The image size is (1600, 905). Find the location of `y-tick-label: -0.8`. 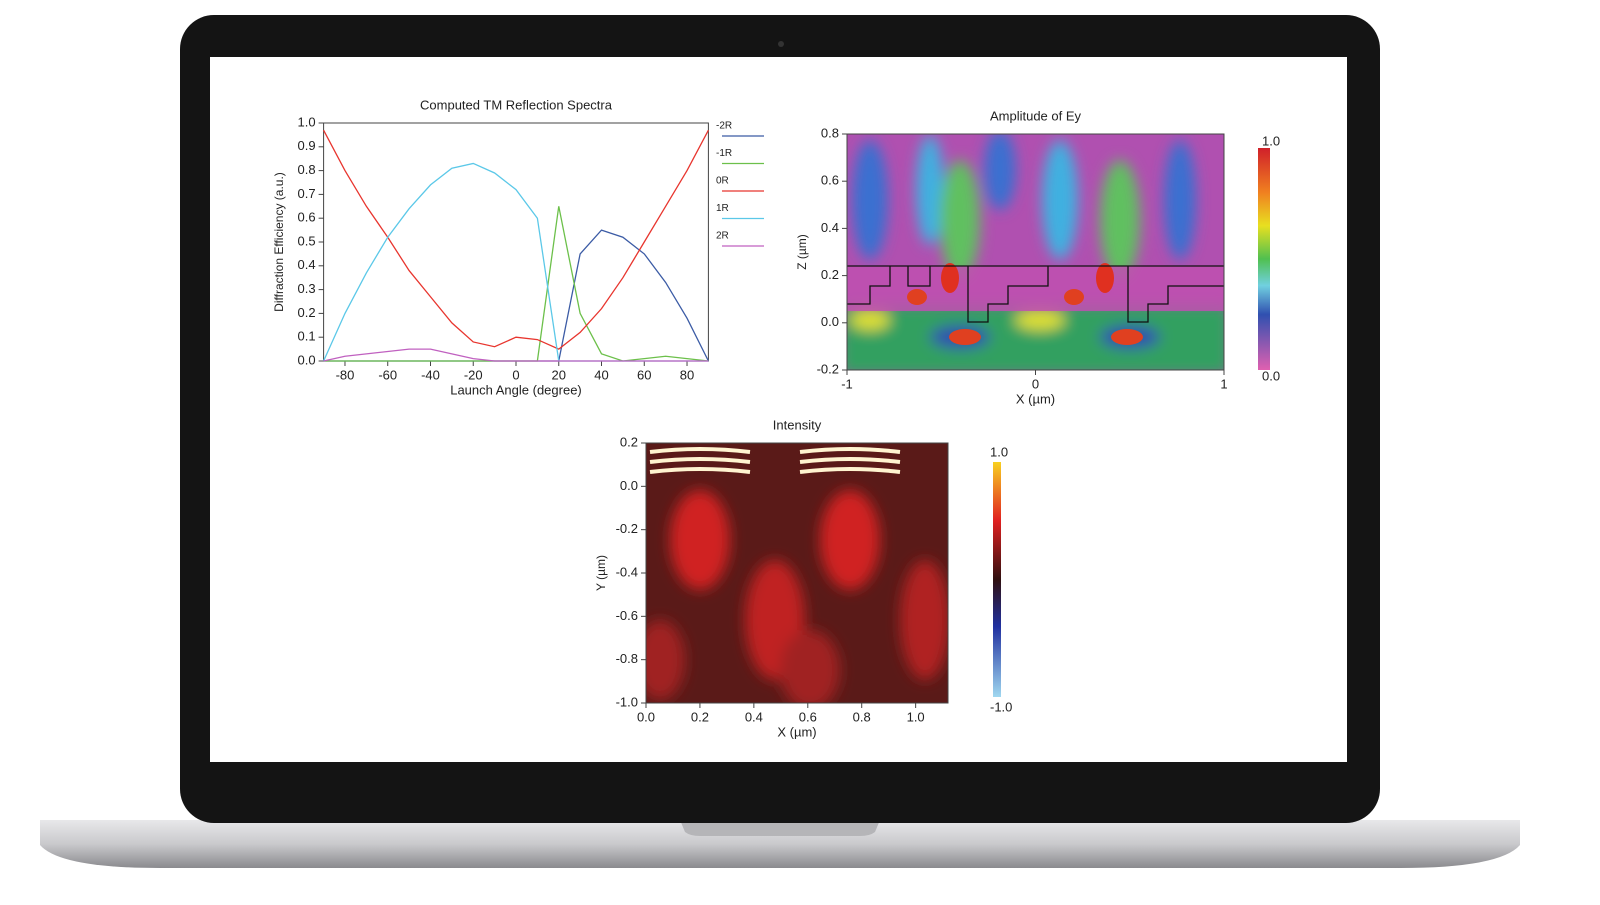

y-tick-label: -0.8 is located at coordinates (627, 658).